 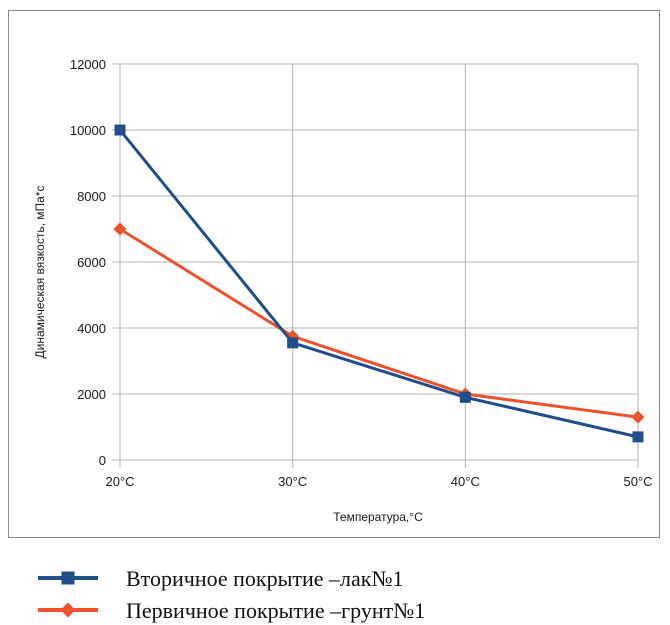 What do you see at coordinates (637, 481) in the screenshot?
I see `x-tick-label: 50°С` at bounding box center [637, 481].